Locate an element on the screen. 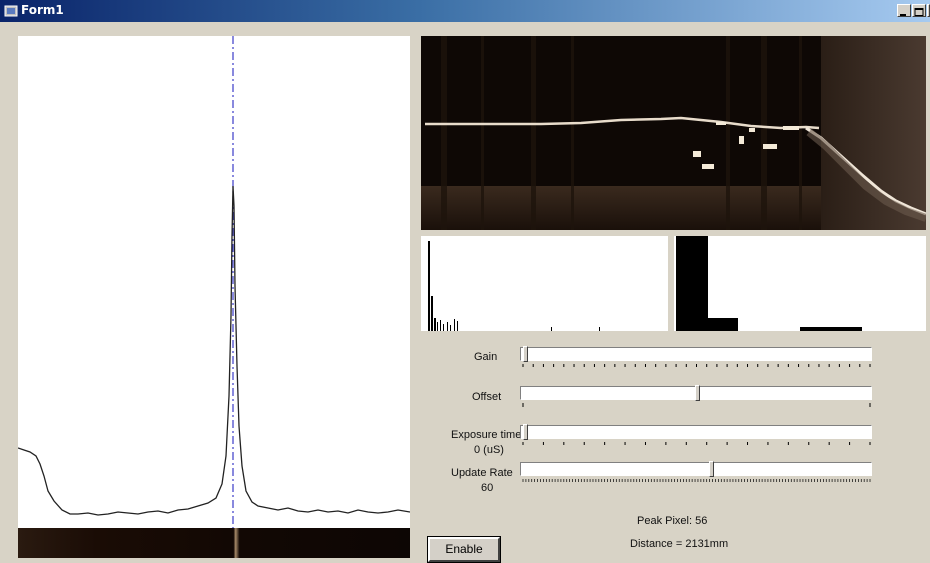  offset-slider is located at coordinates (696, 393).